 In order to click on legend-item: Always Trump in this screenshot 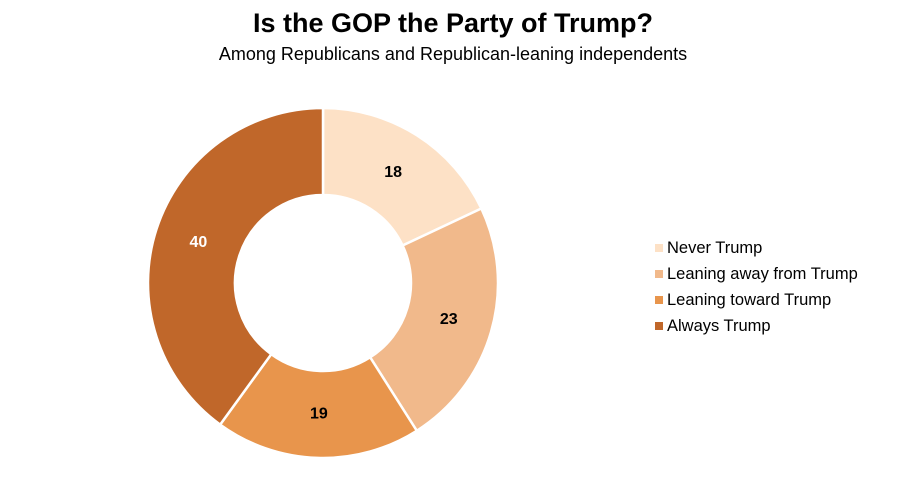, I will do `click(756, 326)`.